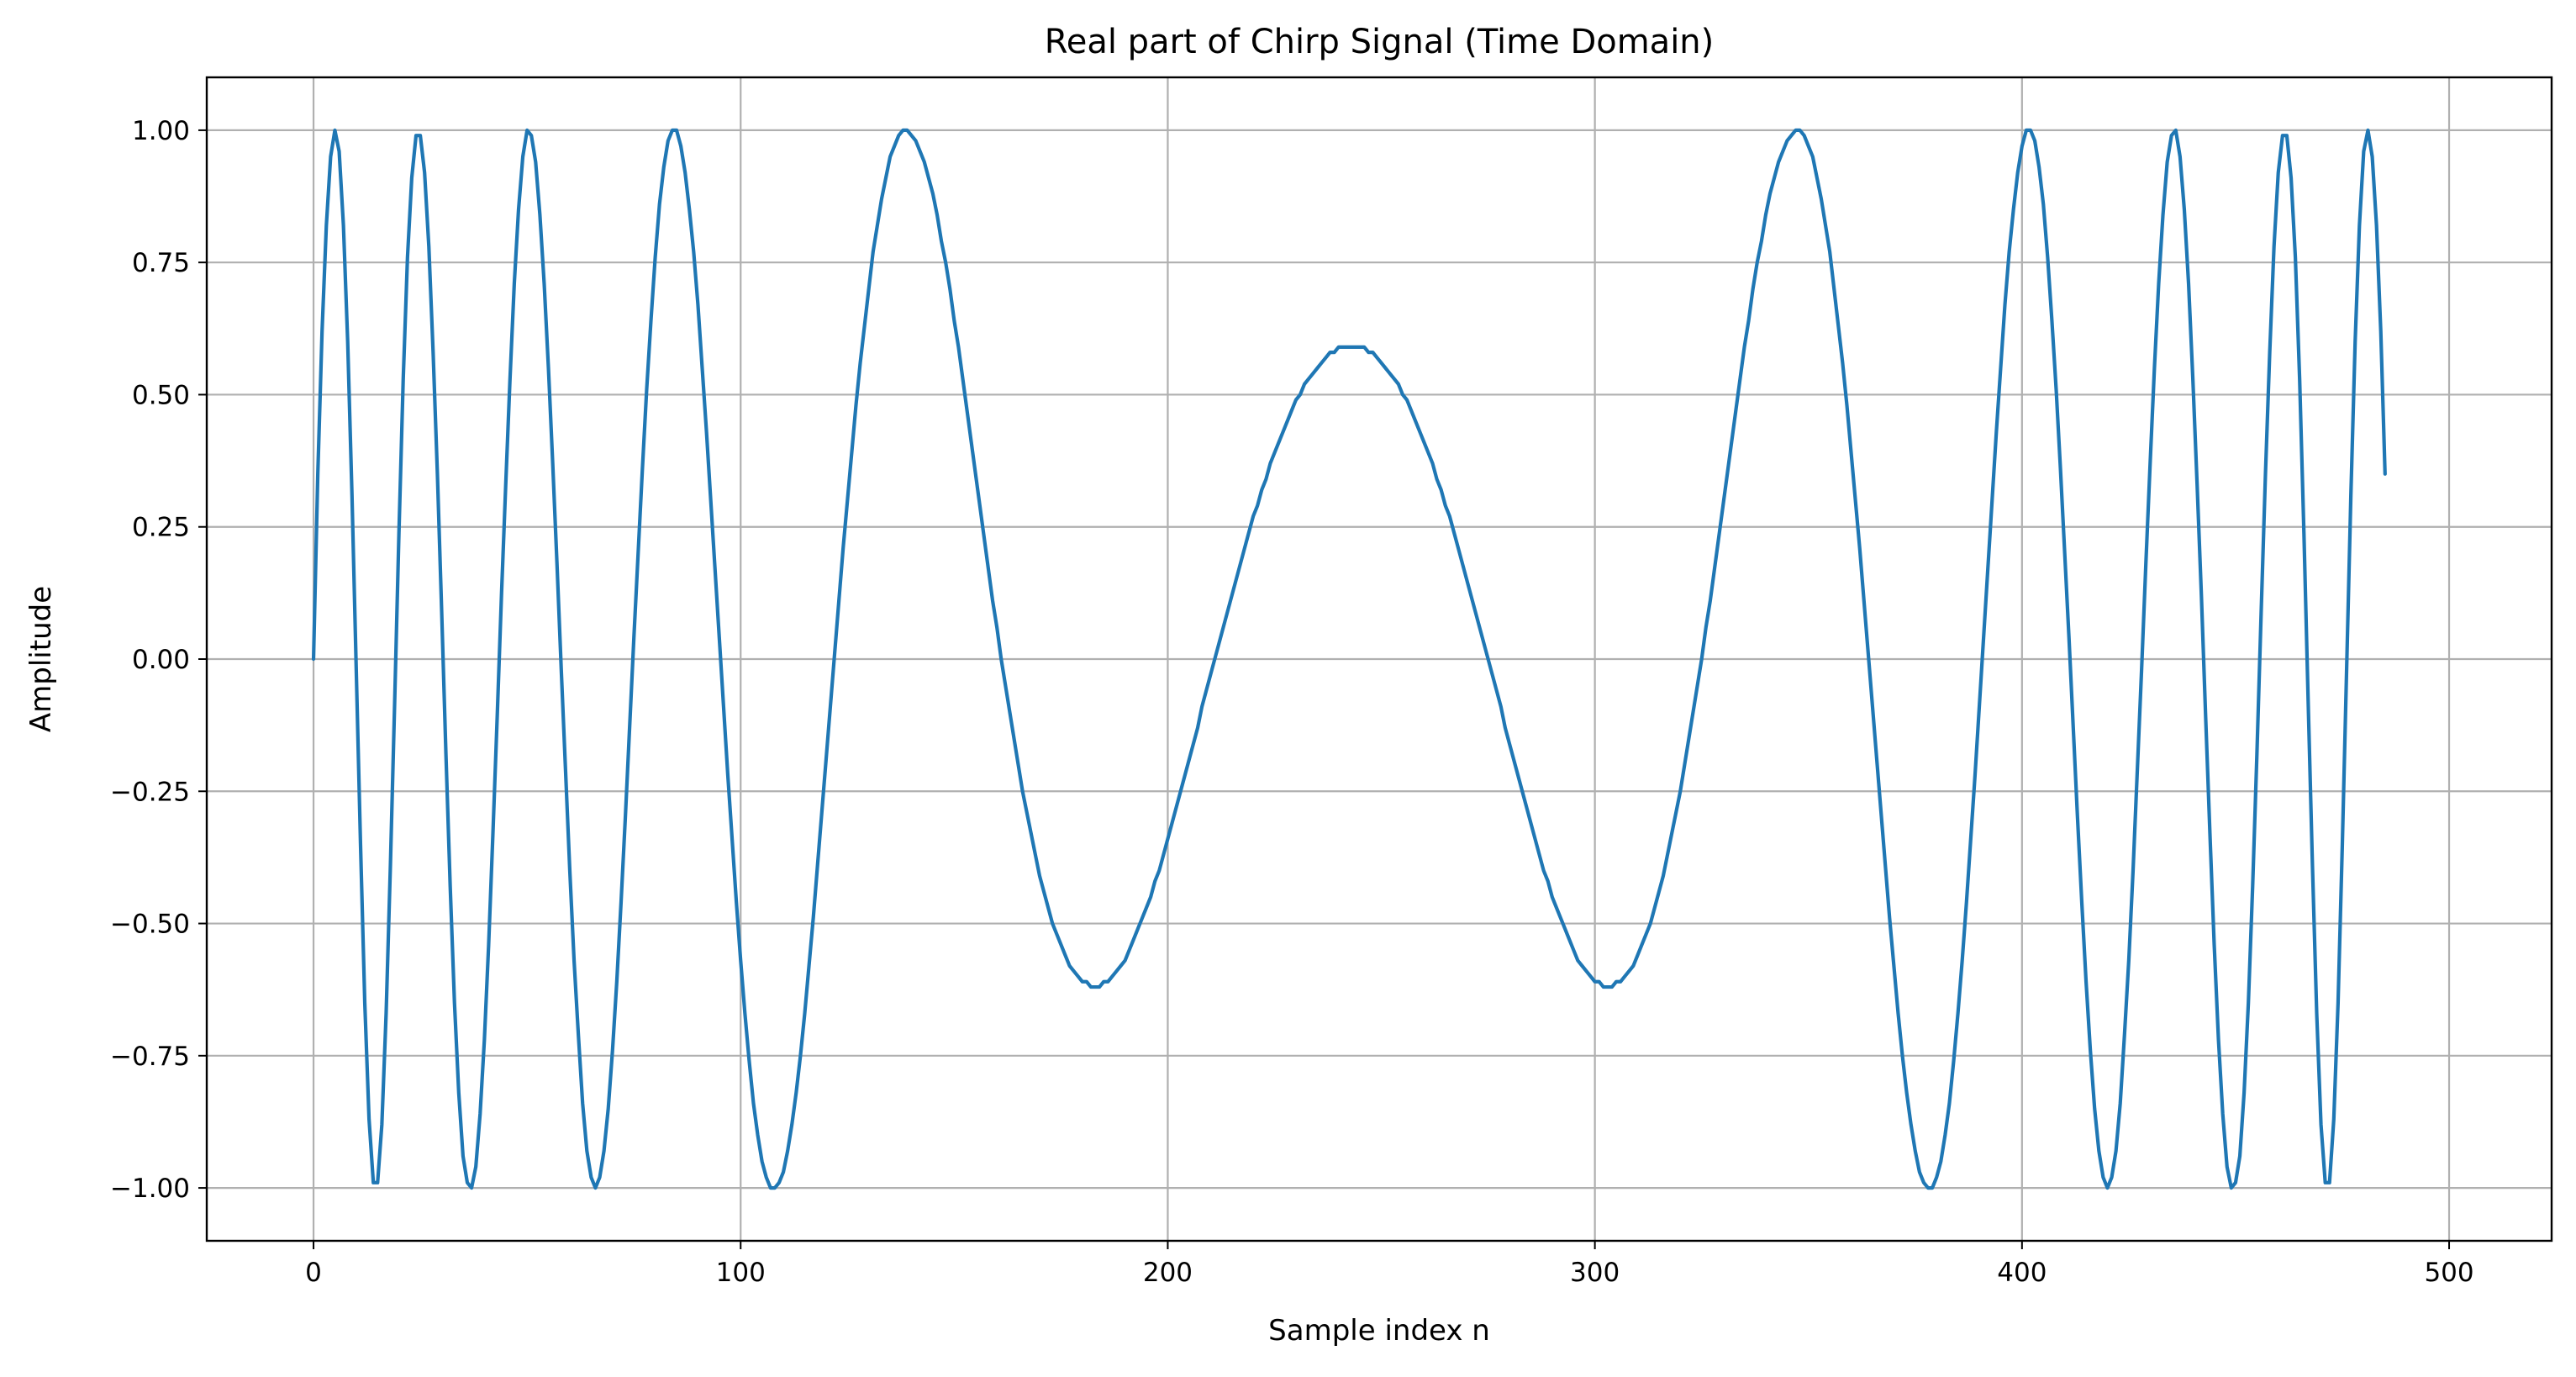  I want to click on x-tick-label: 0, so click(313, 1273).